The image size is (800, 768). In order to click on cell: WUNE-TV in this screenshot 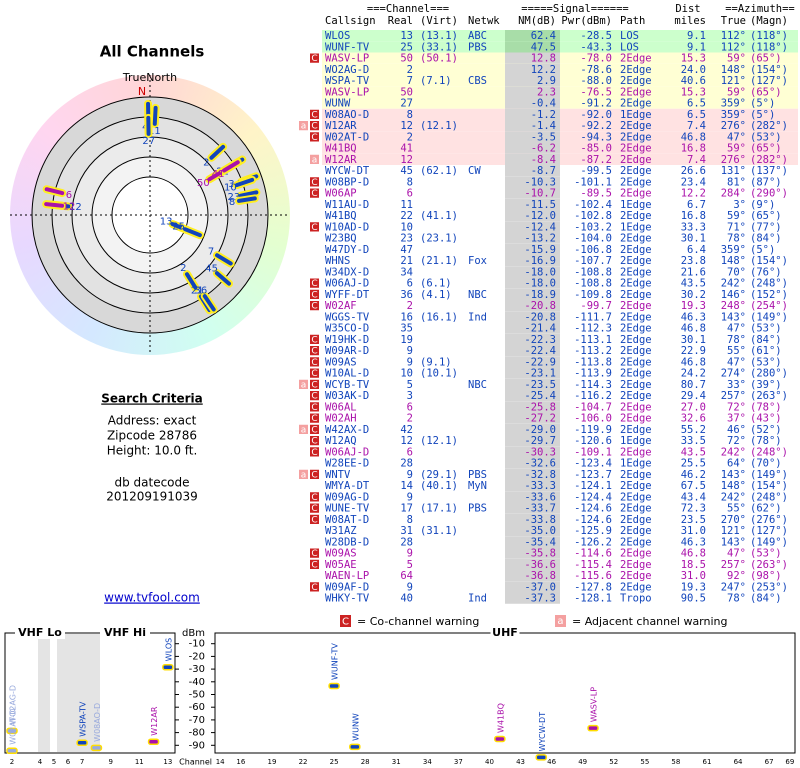, I will do `click(347, 509)`.